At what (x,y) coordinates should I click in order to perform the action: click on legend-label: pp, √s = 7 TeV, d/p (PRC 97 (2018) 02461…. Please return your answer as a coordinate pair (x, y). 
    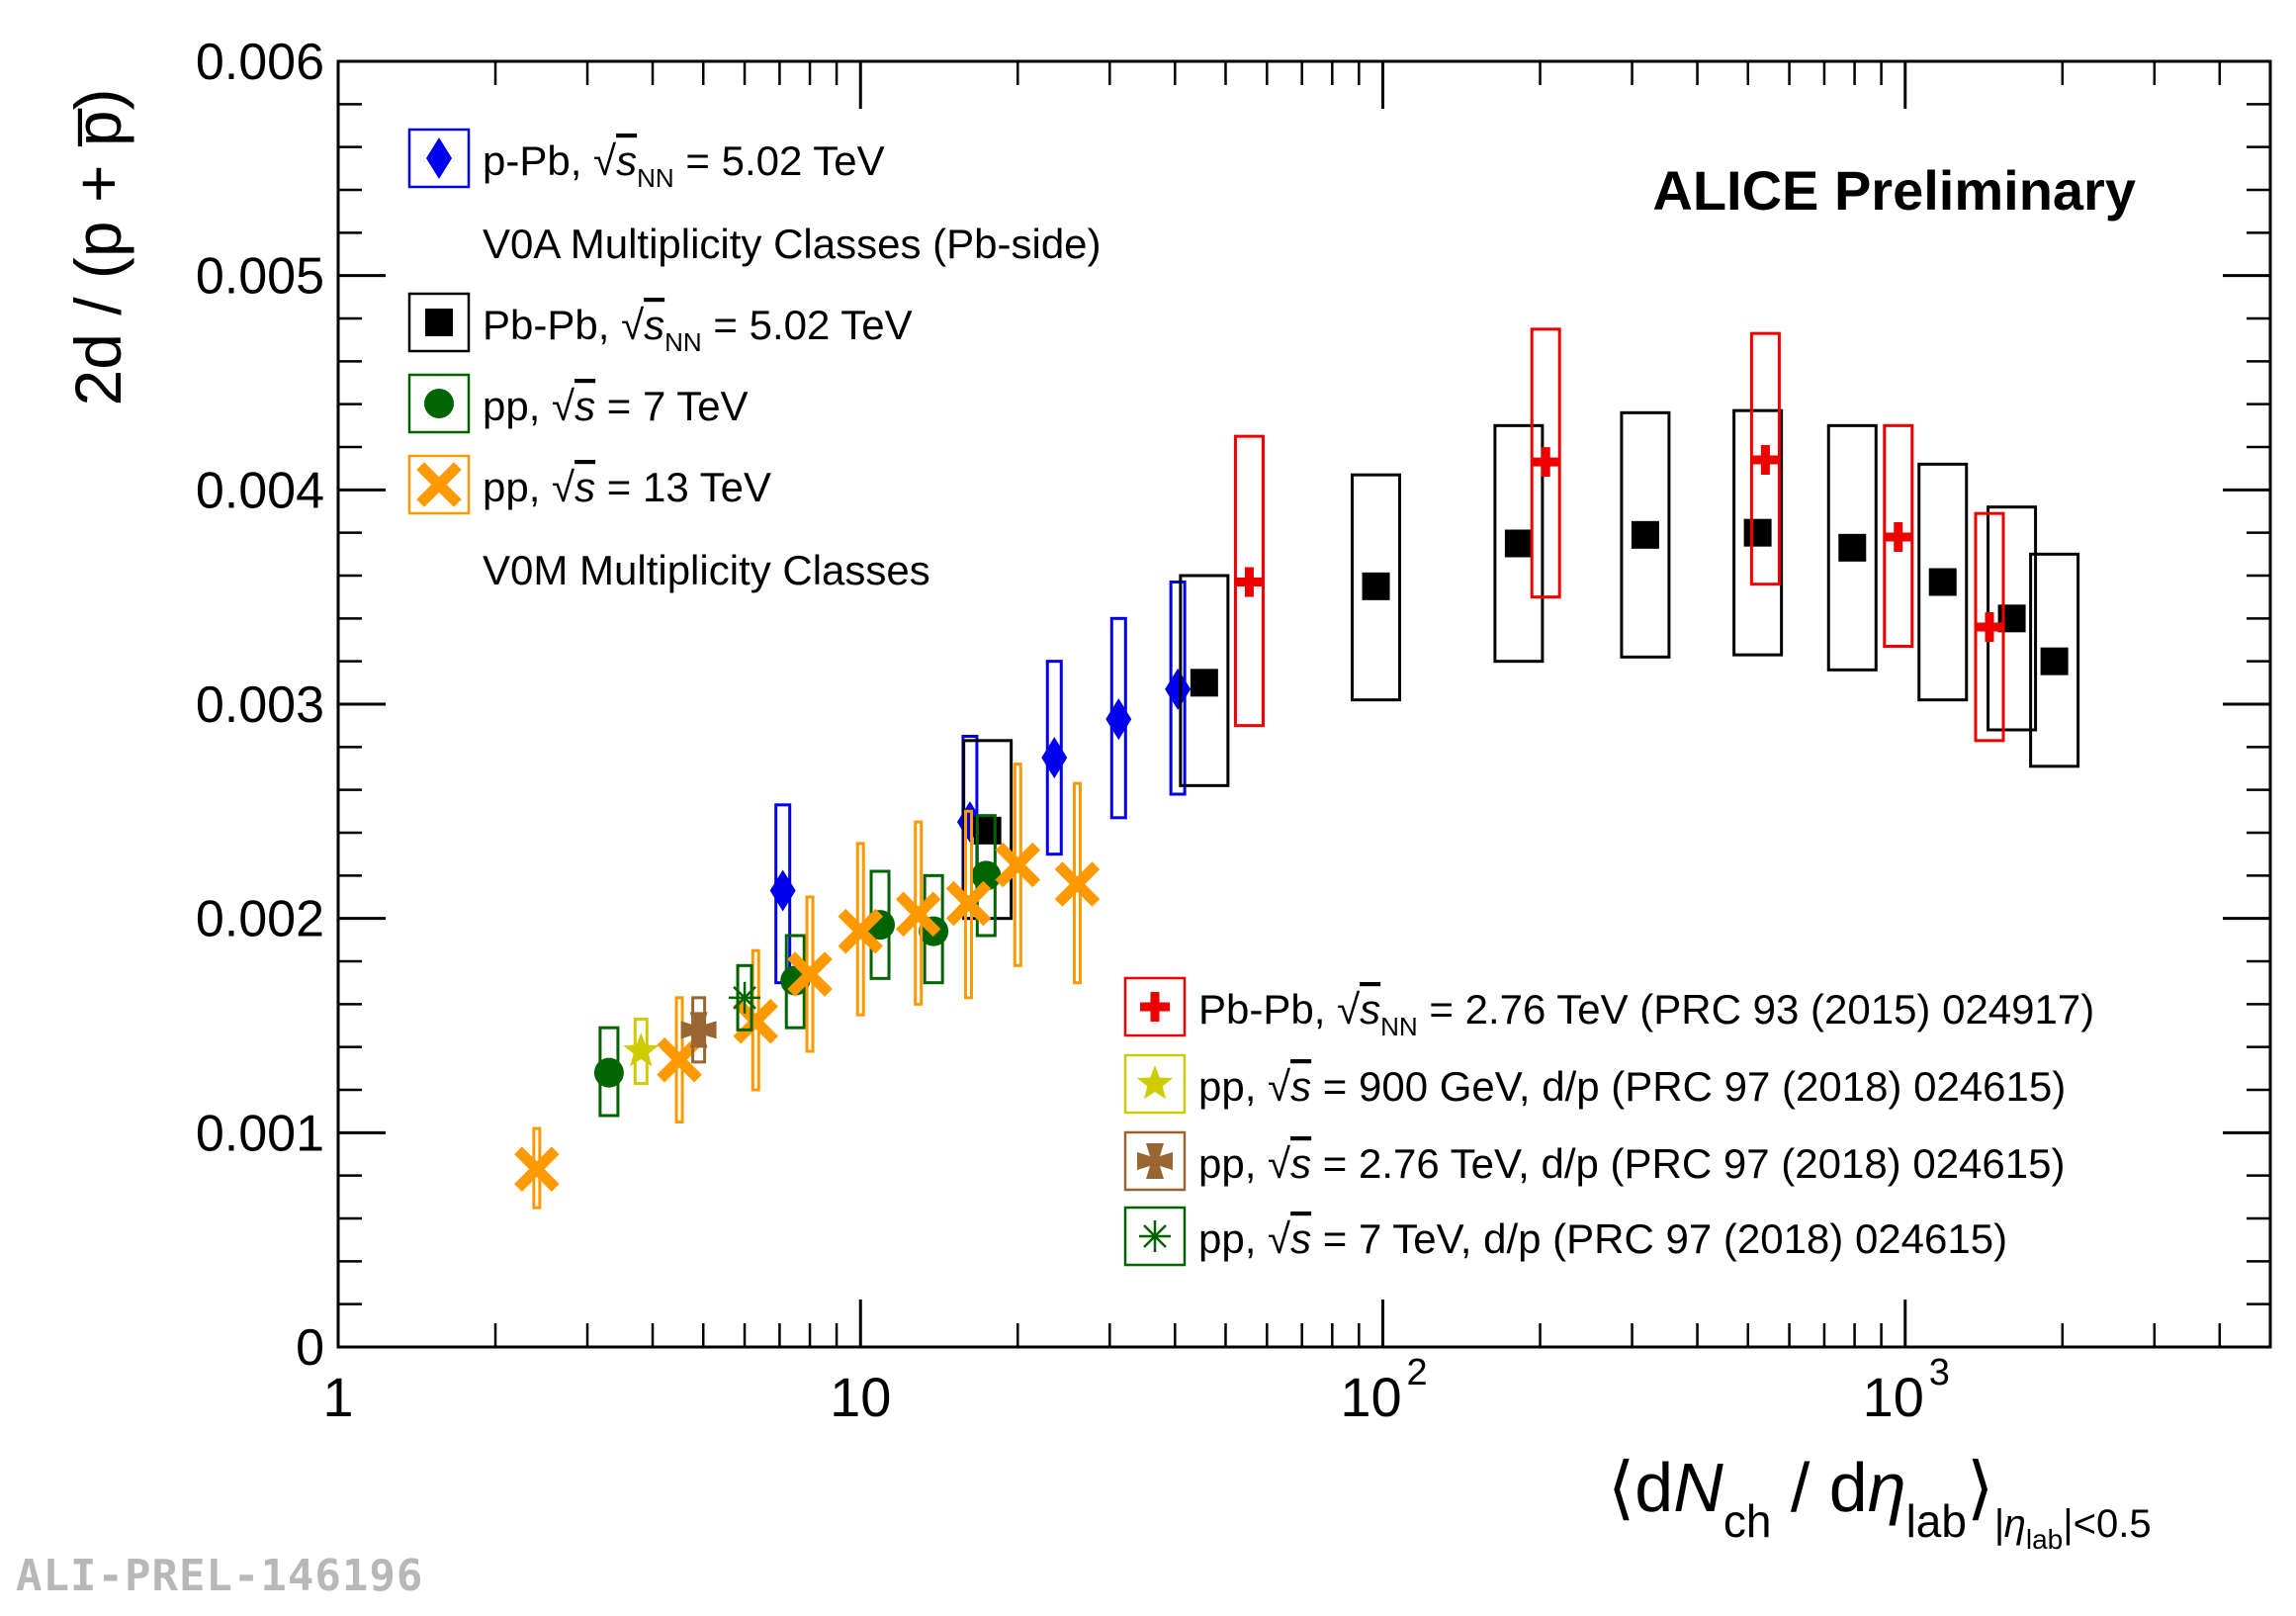
    Looking at the image, I should click on (1602, 1238).